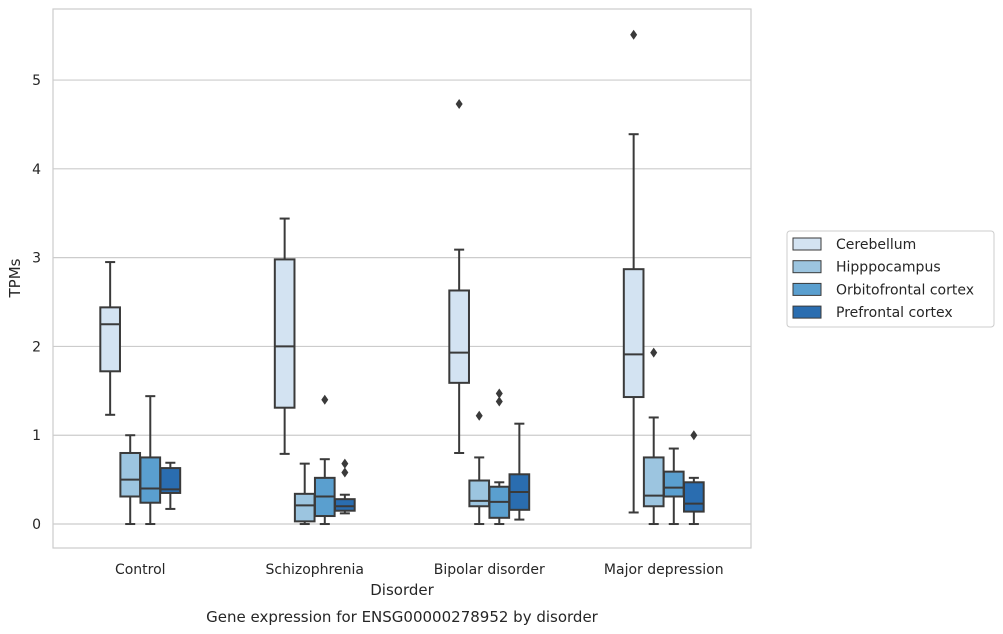 This screenshot has width=1003, height=634. I want to click on x-tick-label: Bipolar disorder, so click(489, 570).